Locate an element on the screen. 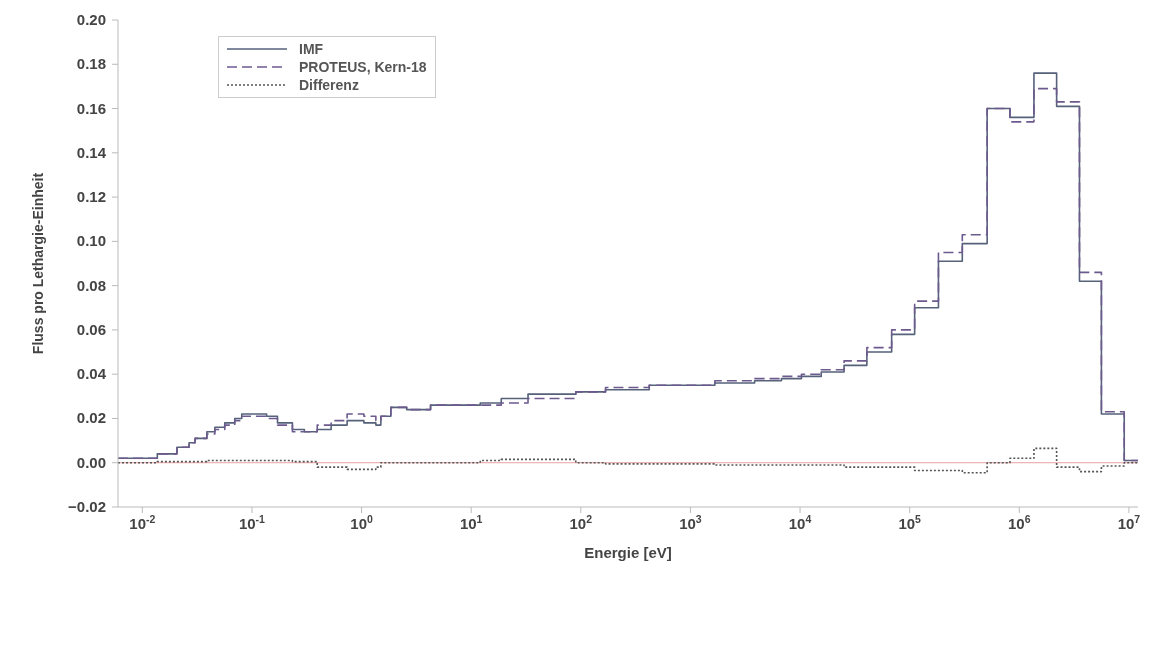 This screenshot has width=1159, height=653. x-tick-label: 10$^{1}$ is located at coordinates (471, 522).